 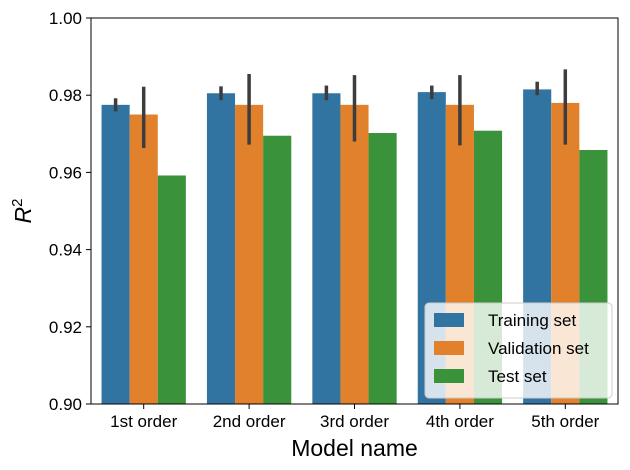 What do you see at coordinates (460, 421) in the screenshot?
I see `x-tick-label: 4th order` at bounding box center [460, 421].